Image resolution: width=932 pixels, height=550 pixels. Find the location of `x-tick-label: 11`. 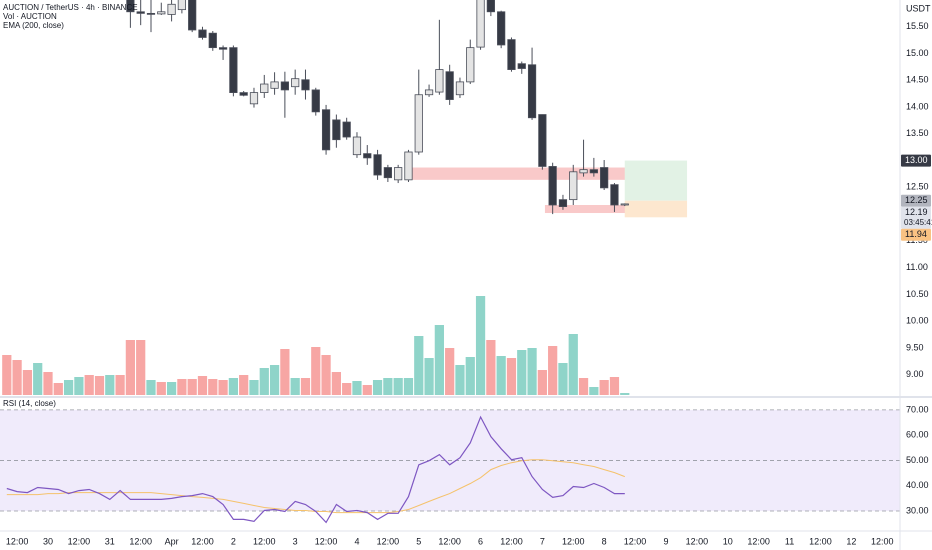

x-tick-label: 11 is located at coordinates (789, 541).